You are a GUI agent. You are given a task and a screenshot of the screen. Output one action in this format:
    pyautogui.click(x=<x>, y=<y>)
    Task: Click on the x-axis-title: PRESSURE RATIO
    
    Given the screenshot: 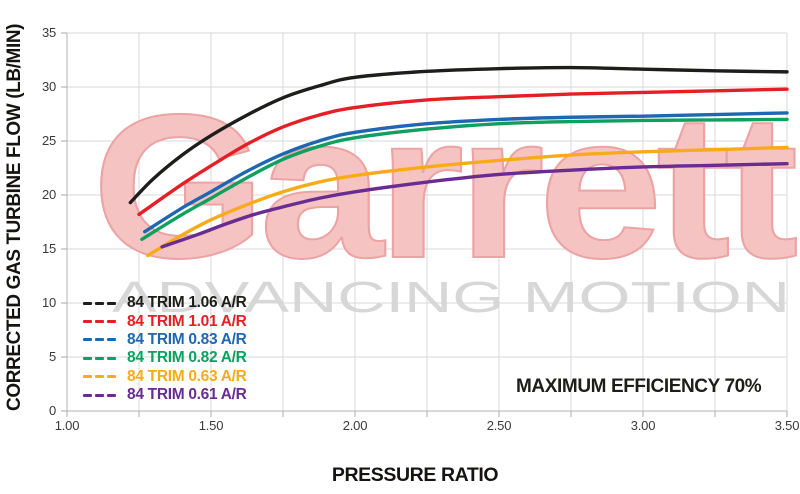 What is the action you would take?
    pyautogui.click(x=415, y=475)
    